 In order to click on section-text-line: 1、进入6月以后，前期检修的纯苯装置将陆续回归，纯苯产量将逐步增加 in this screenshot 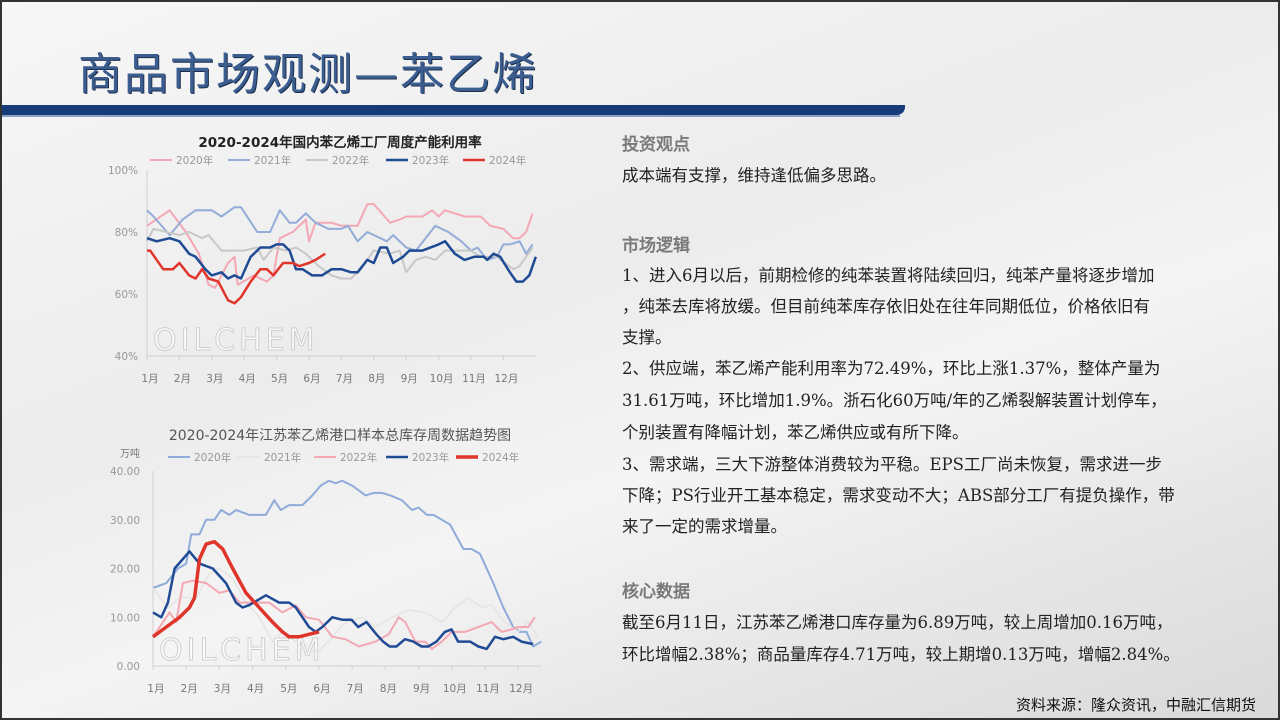, I will do `click(888, 275)`.